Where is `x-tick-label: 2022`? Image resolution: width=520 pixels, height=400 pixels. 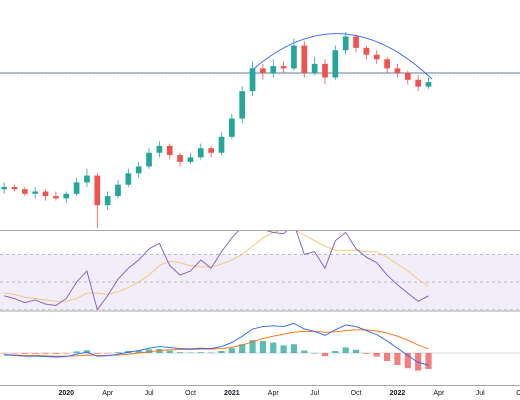
x-tick-label: 2022 is located at coordinates (398, 393).